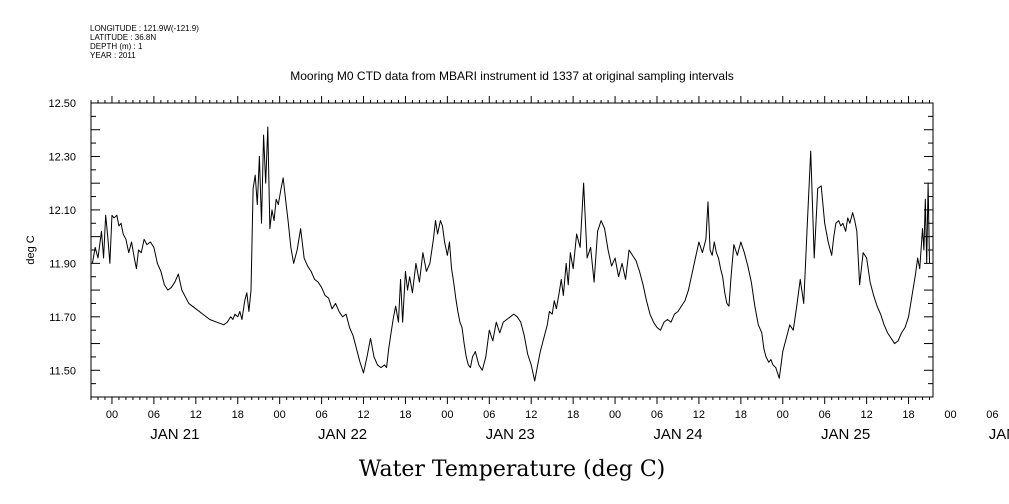  Describe the element at coordinates (113, 55) in the screenshot. I see `header-year: YEAR : 2011` at that location.